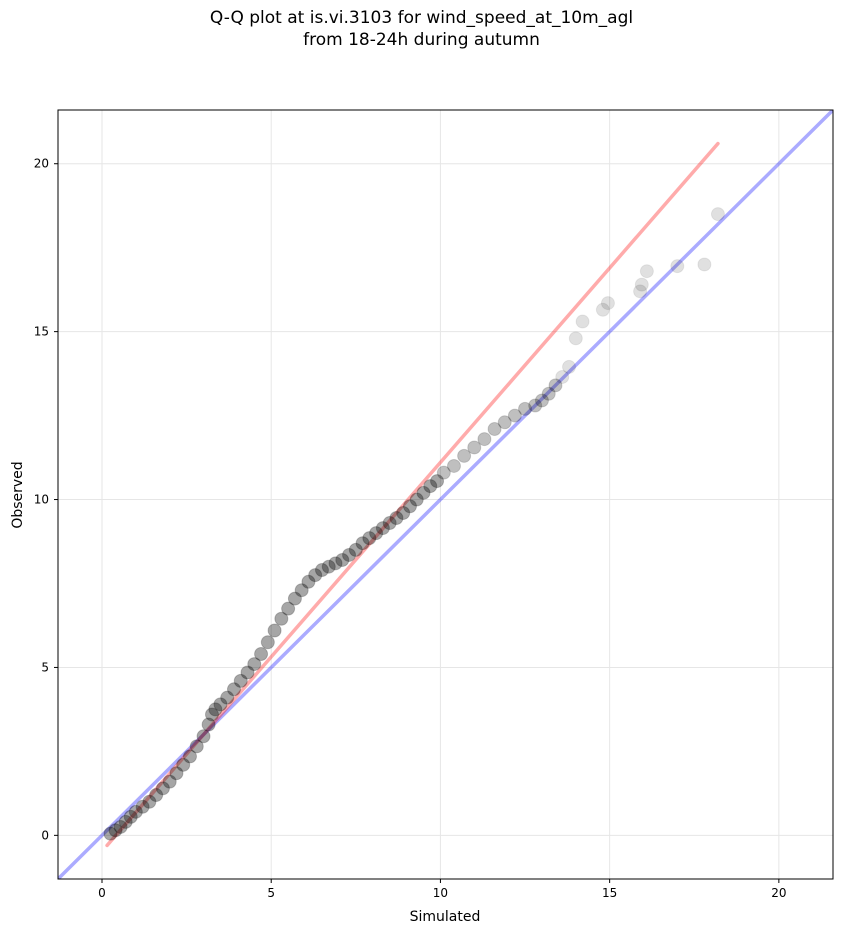 This screenshot has height=934, width=843. I want to click on y-tick-label: 10, so click(41, 500).